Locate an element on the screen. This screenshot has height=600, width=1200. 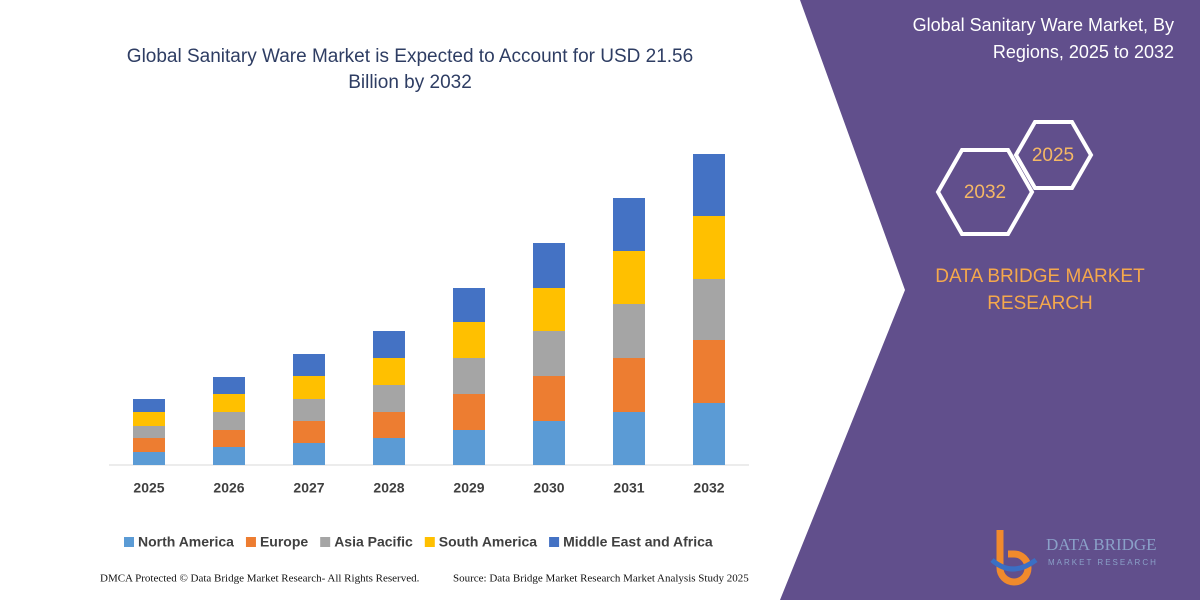
x-tick-label: 2029 is located at coordinates (468, 488).